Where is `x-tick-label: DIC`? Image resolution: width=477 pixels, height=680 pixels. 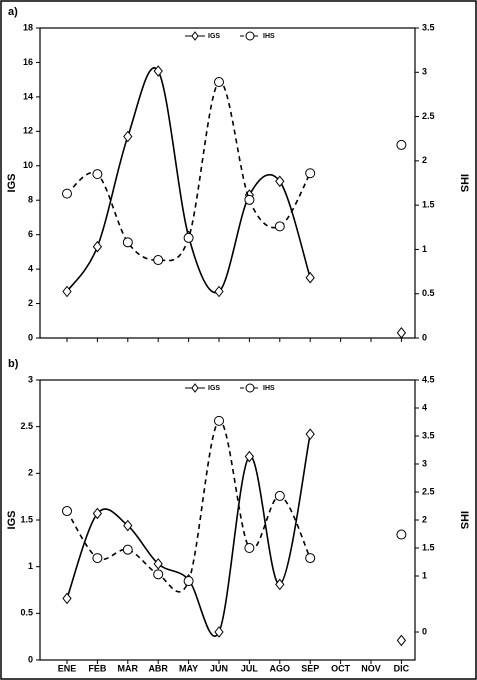
x-tick-label: DIC is located at coordinates (402, 668).